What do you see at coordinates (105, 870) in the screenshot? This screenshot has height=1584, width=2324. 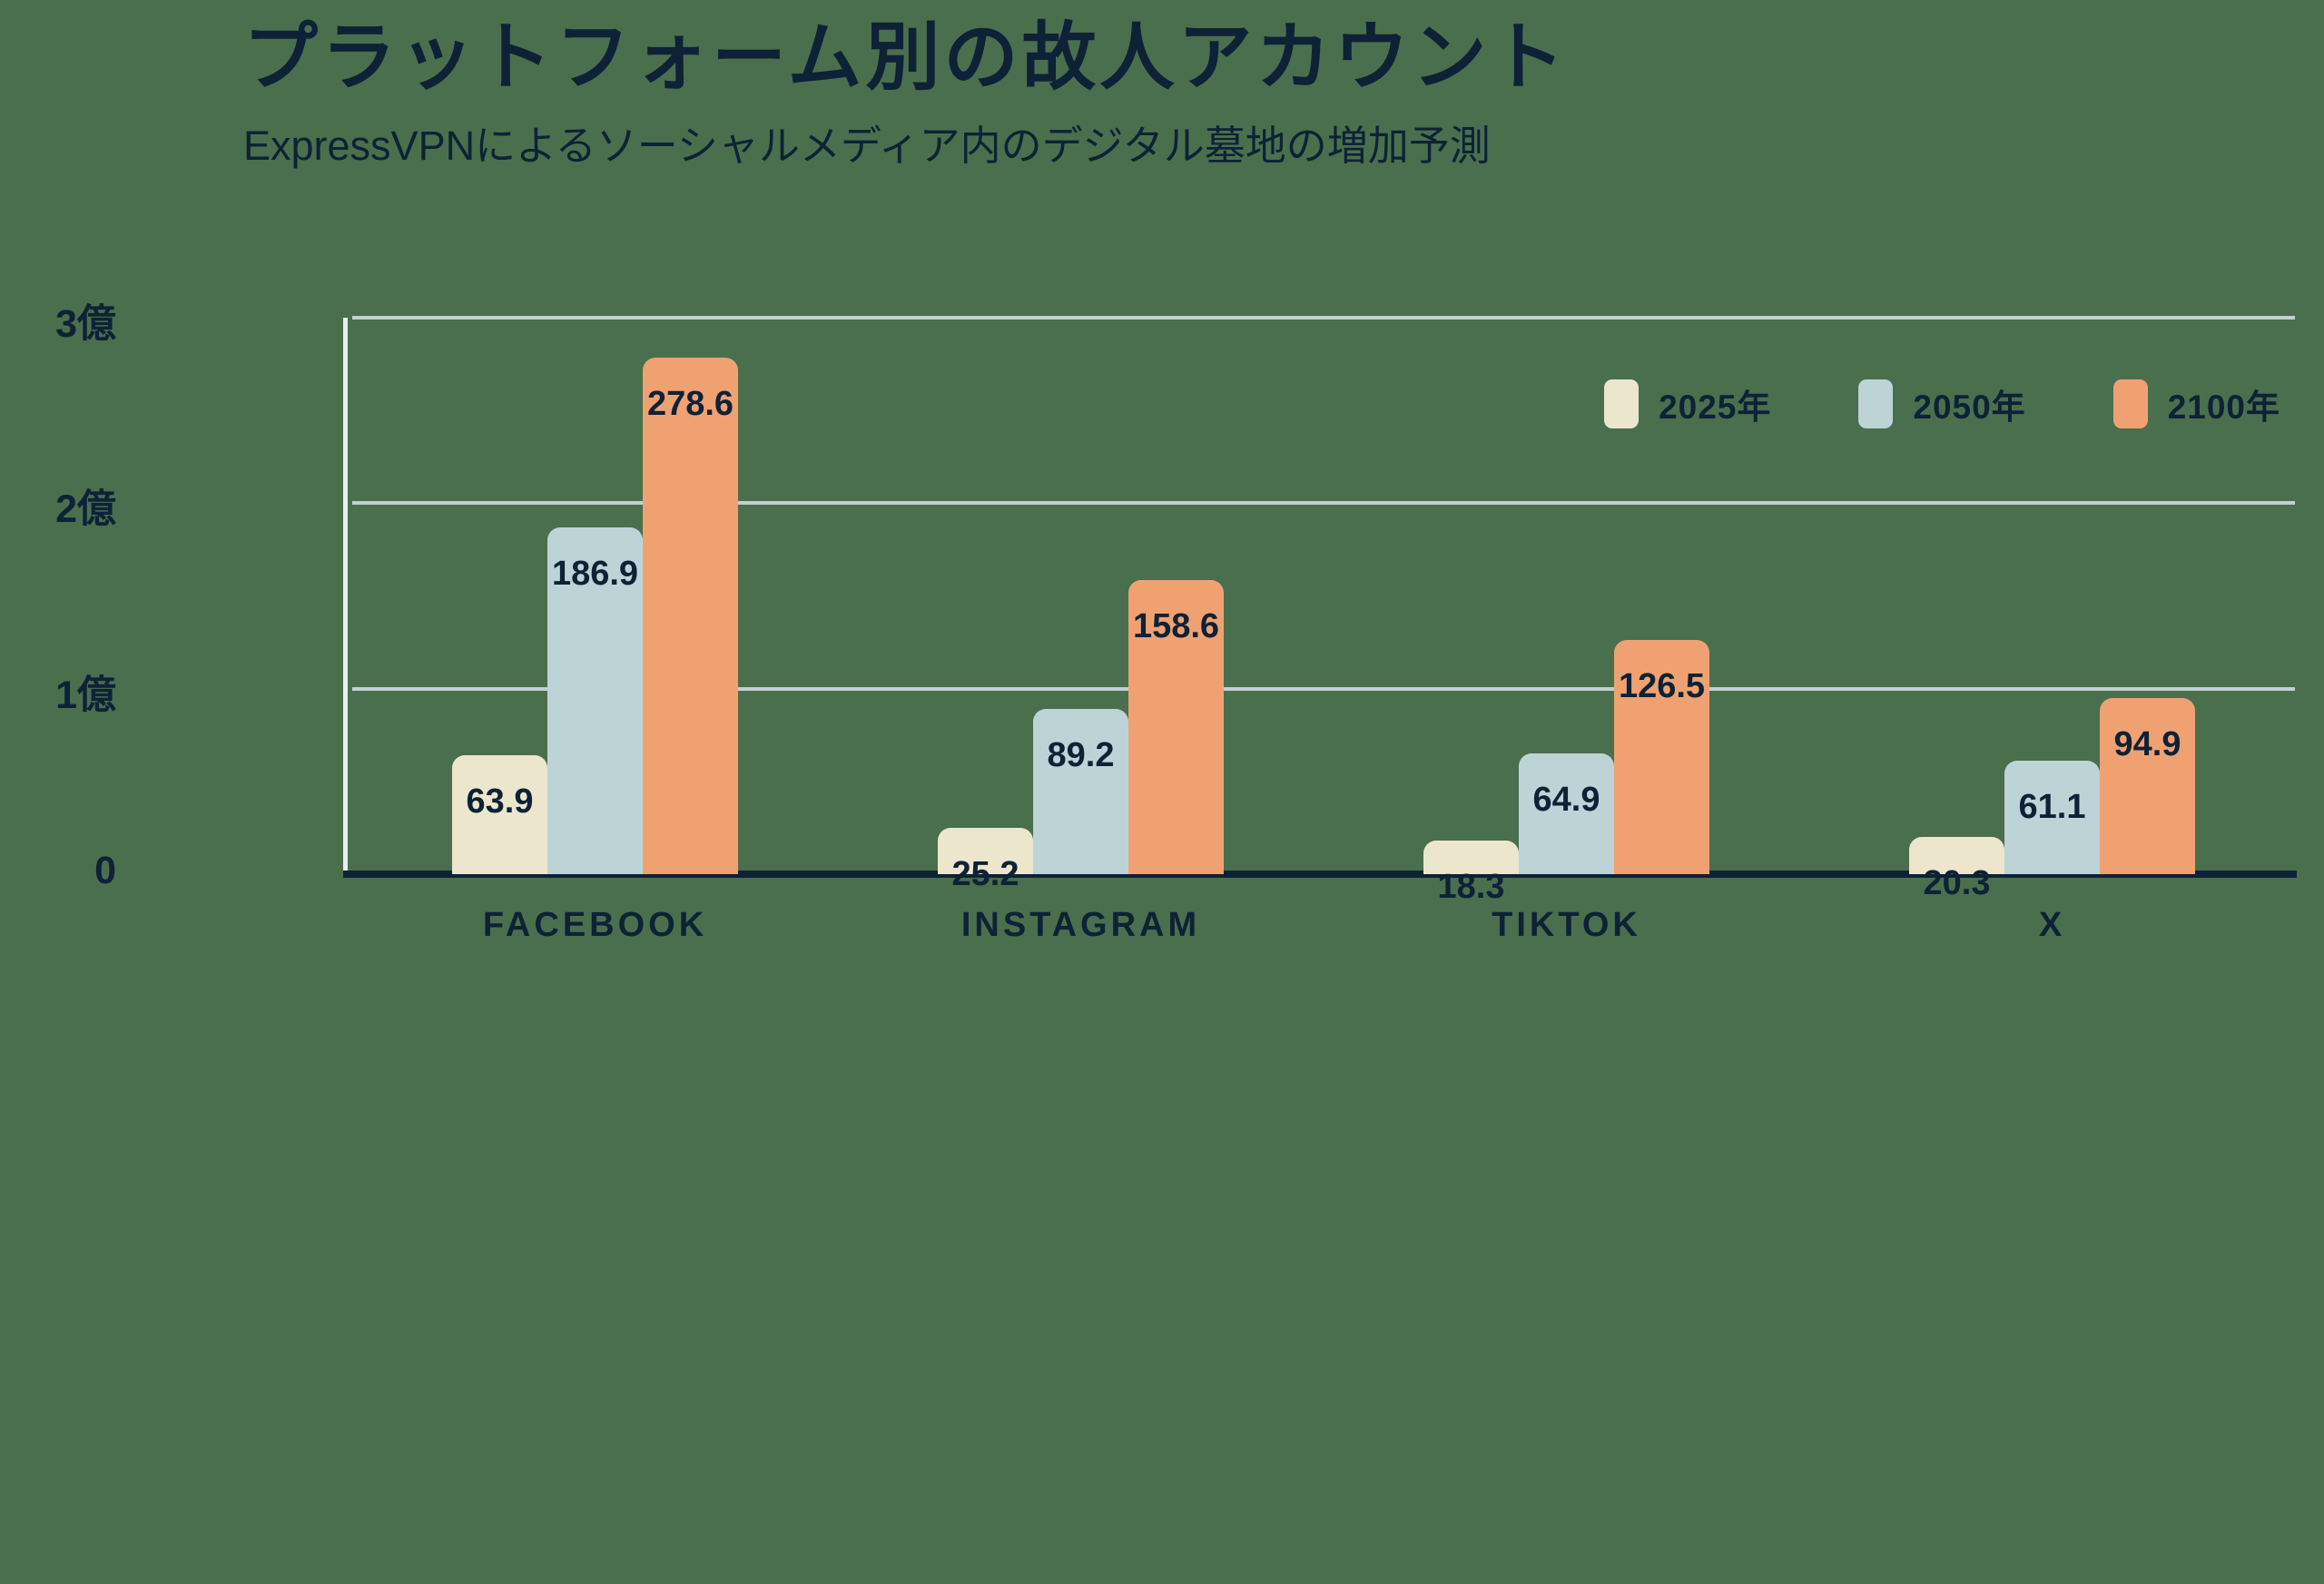 I see `y-axis-tick-label: 0` at bounding box center [105, 870].